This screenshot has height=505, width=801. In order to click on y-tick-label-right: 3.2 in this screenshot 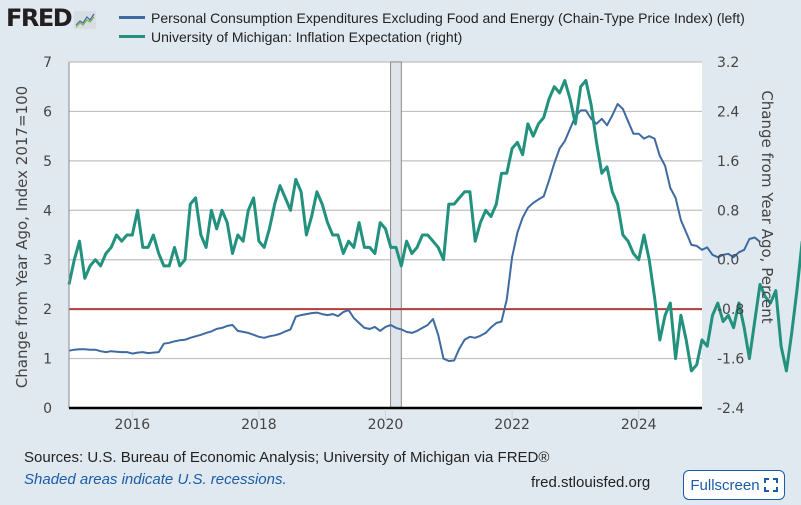, I will do `click(728, 63)`.